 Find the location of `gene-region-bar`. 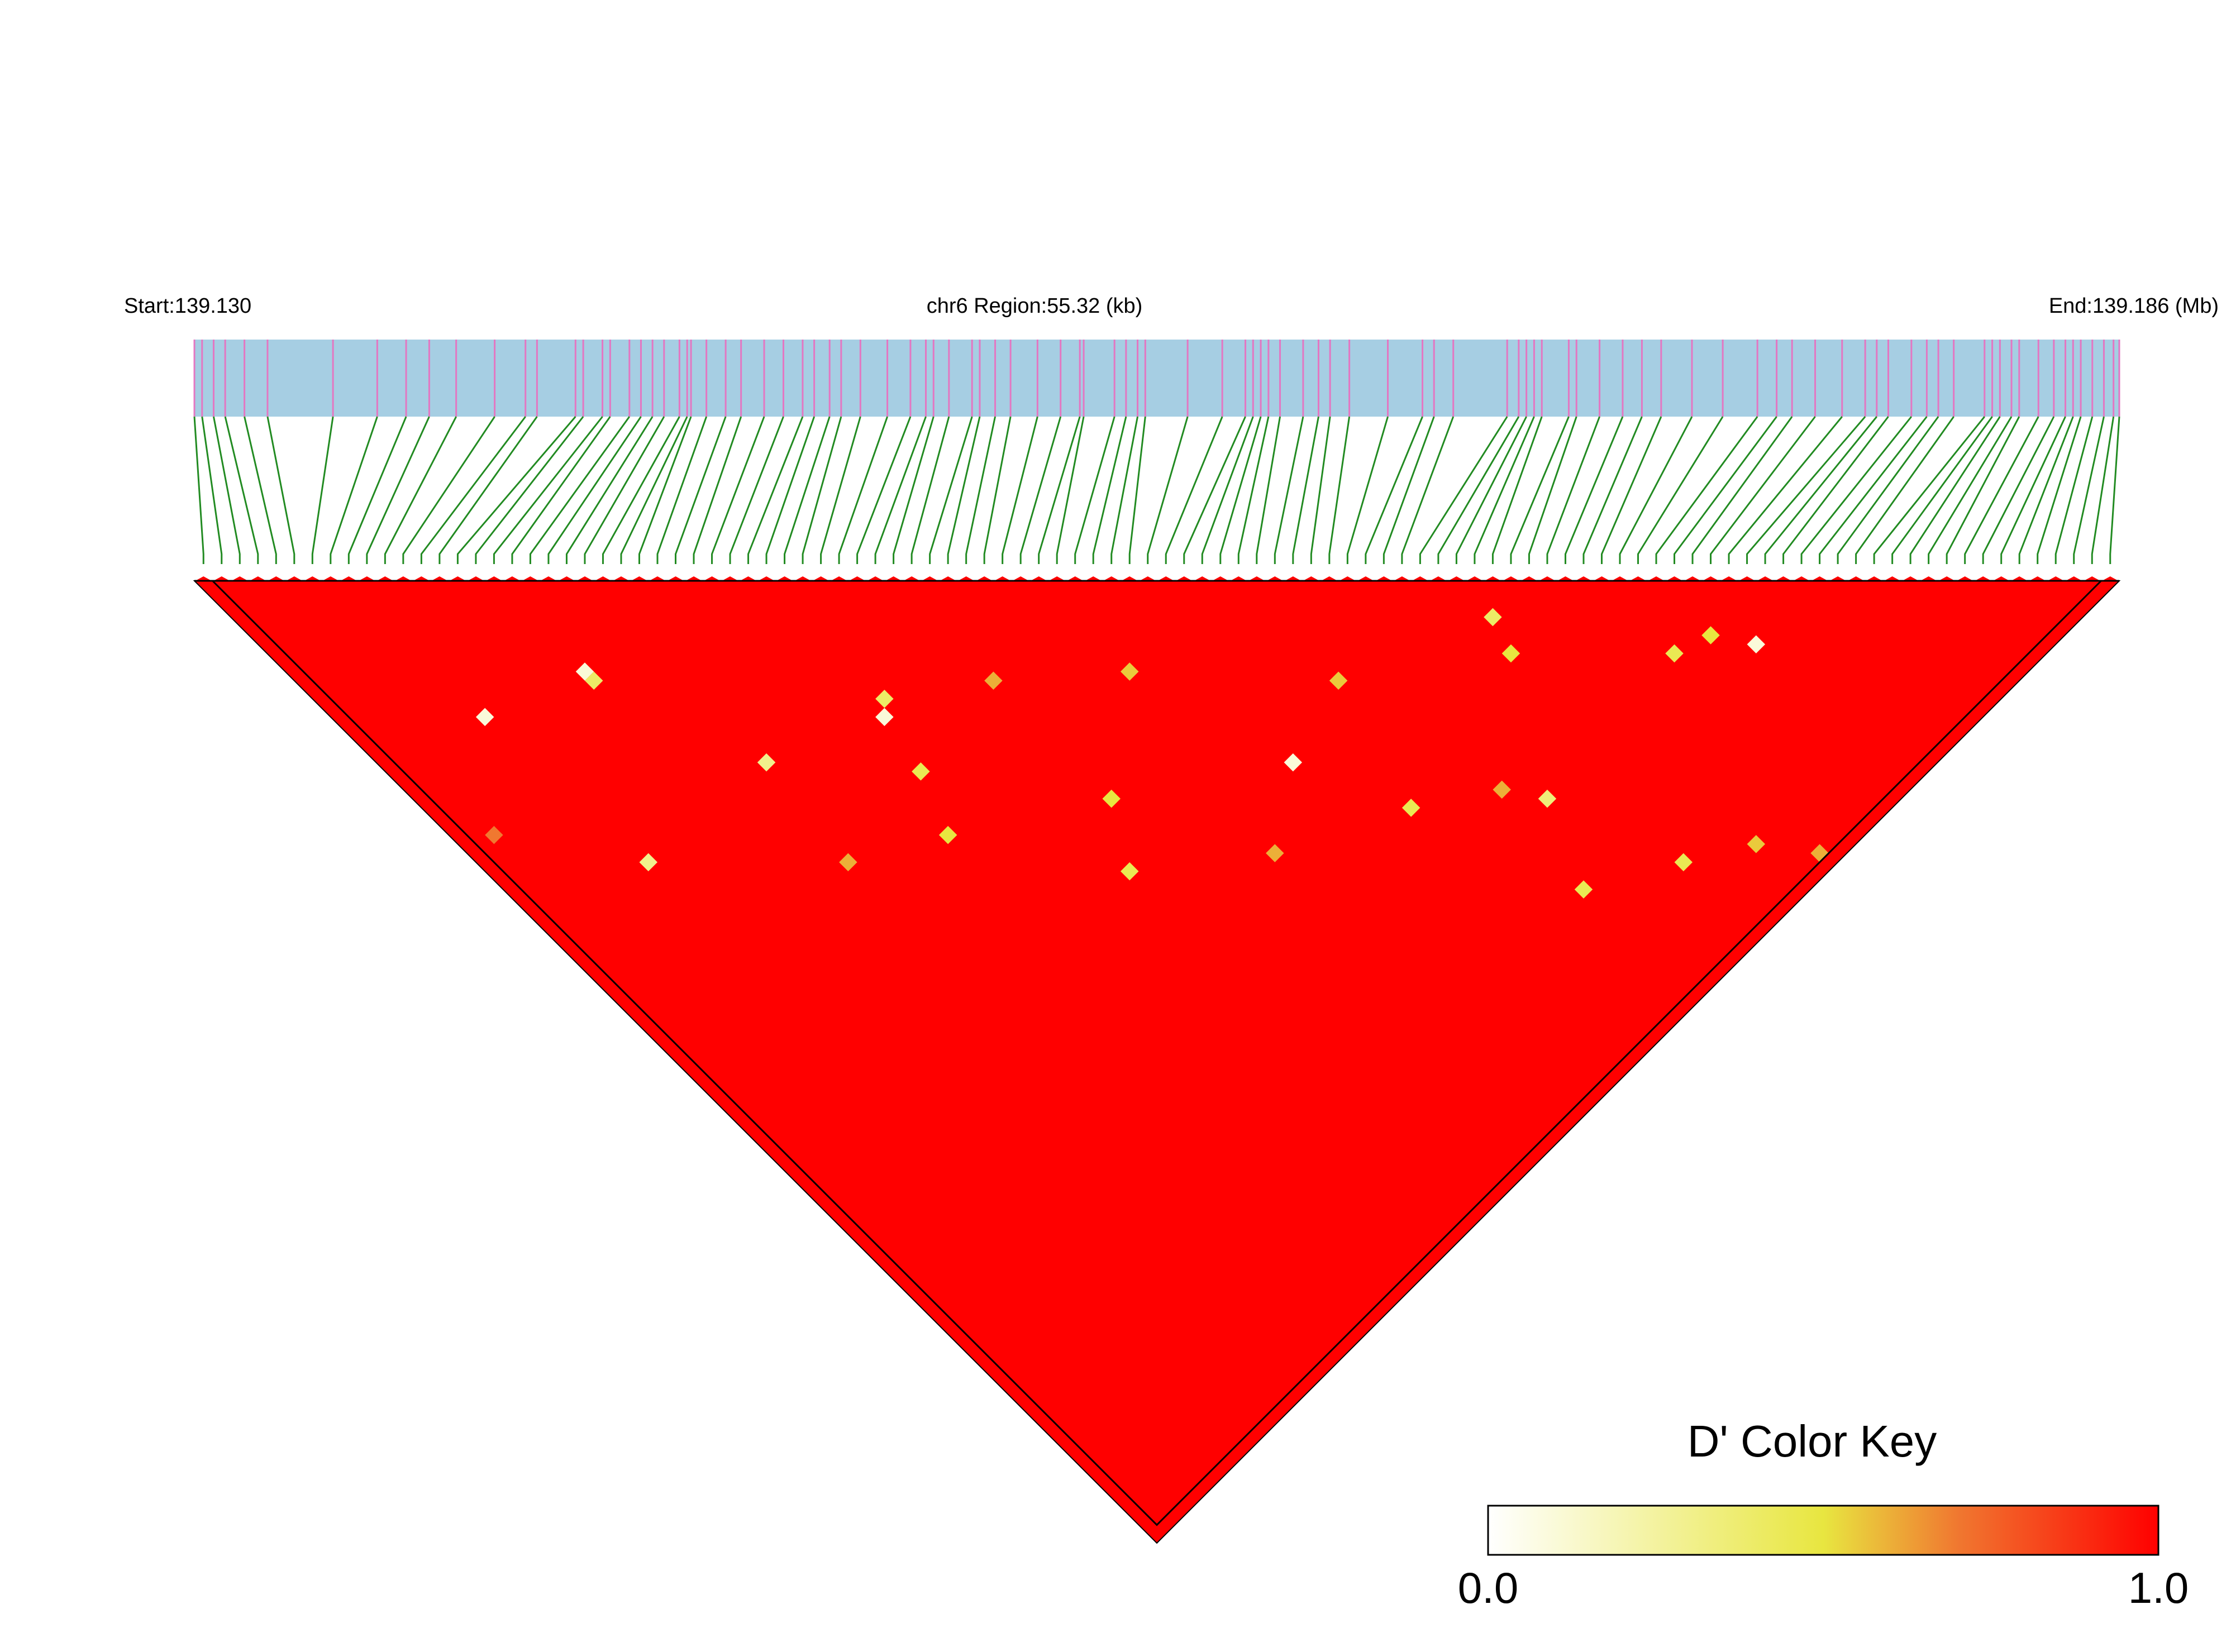

gene-region-bar is located at coordinates (1156, 378).